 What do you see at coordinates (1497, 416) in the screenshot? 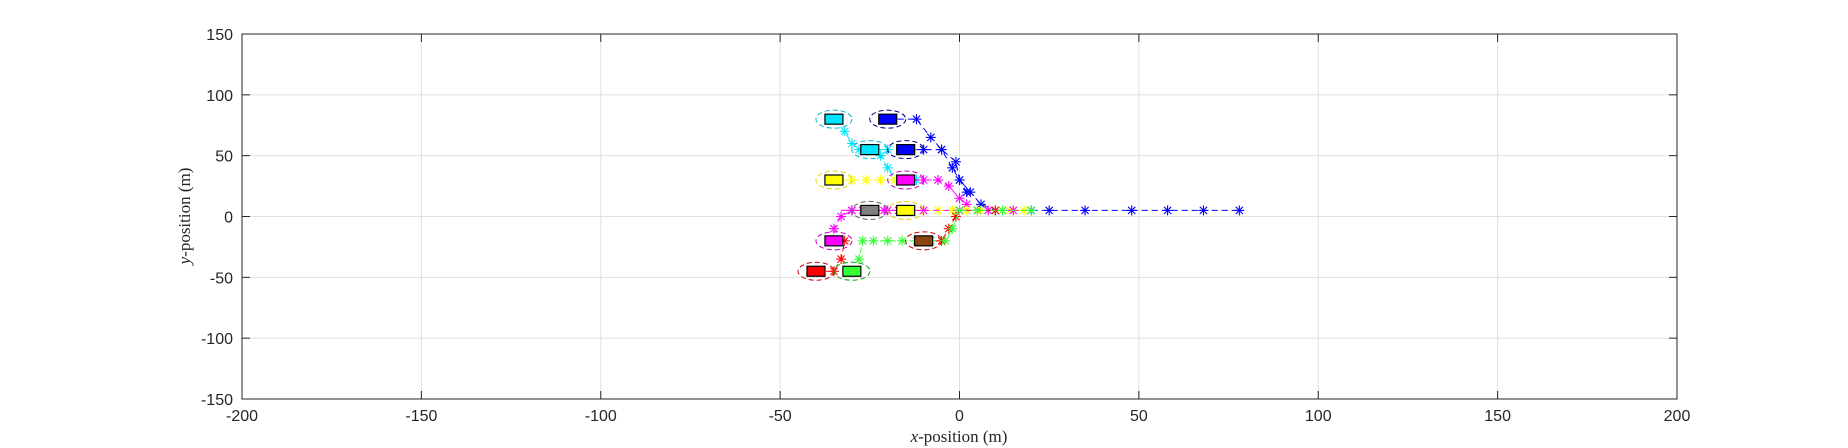
I see `x-tick-label: 150` at bounding box center [1497, 416].